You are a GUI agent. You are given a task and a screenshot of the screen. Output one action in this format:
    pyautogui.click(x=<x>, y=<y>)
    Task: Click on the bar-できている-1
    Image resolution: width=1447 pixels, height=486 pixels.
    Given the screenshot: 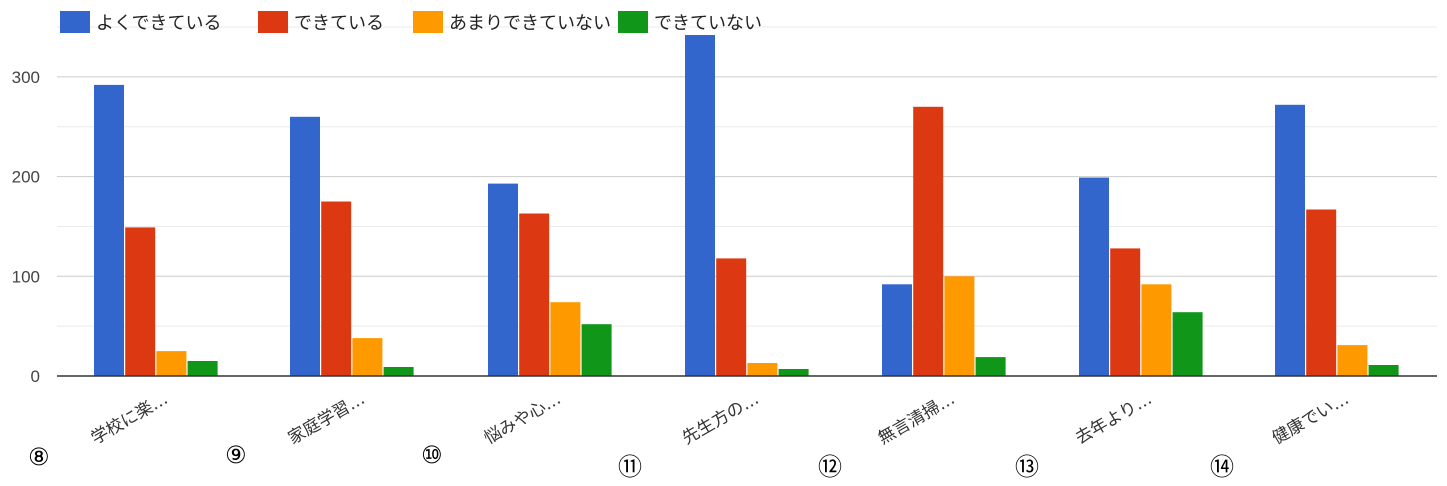 What is the action you would take?
    pyautogui.click(x=336, y=288)
    